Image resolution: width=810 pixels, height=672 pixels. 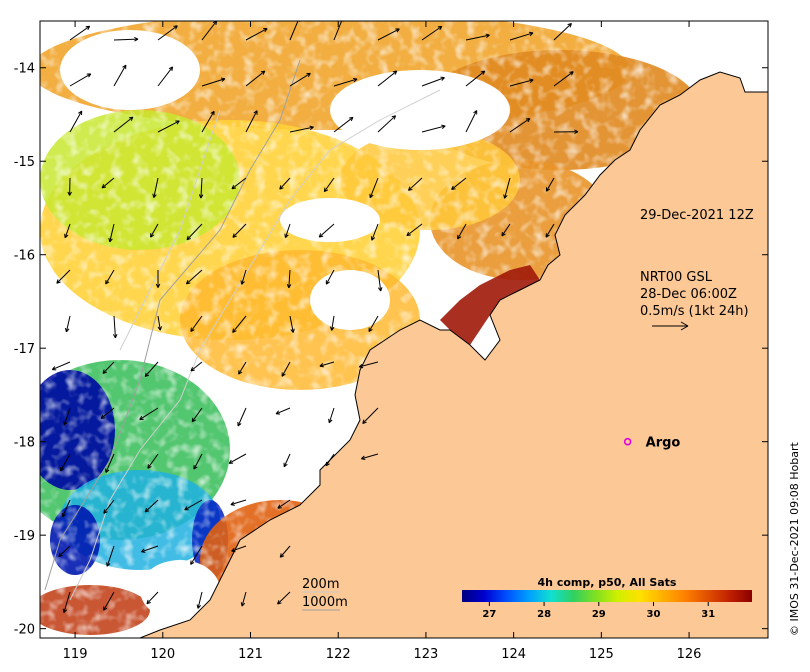 I want to click on colorbar-tick-label: 29, so click(x=599, y=614).